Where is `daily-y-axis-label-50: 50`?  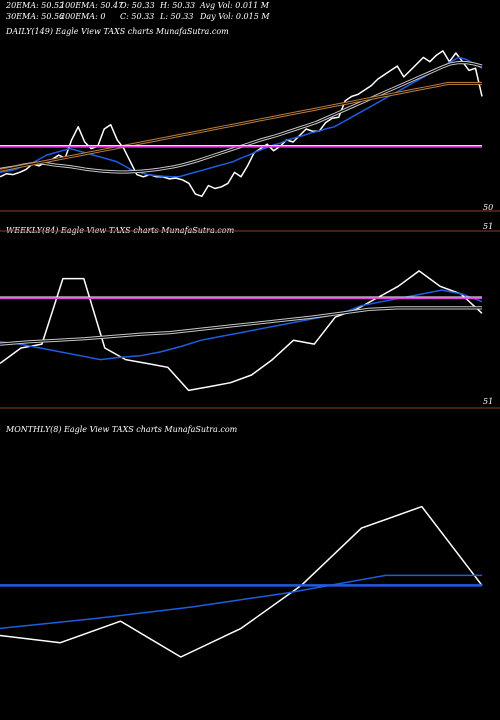 daily-y-axis-label-50: 50 is located at coordinates (488, 207).